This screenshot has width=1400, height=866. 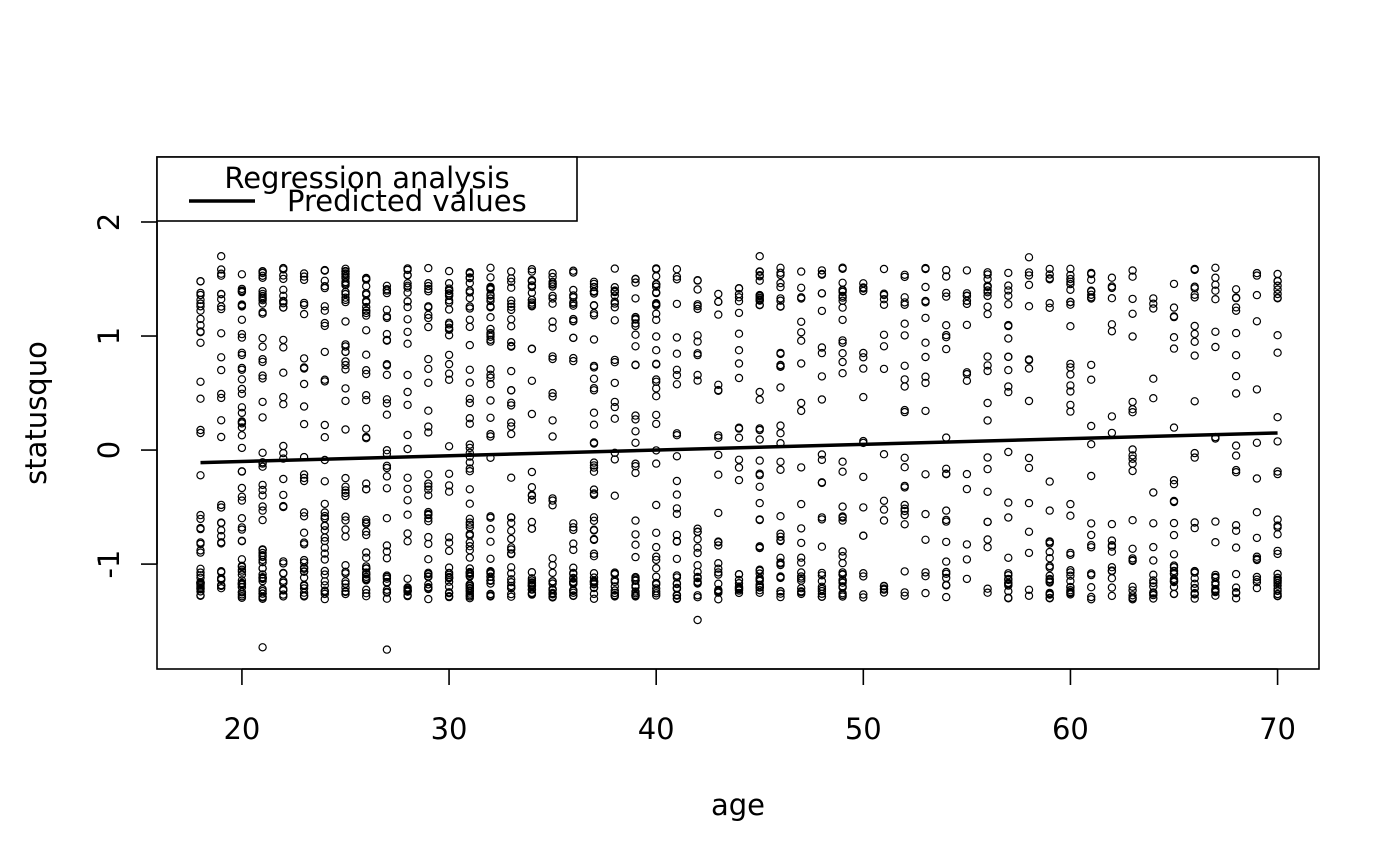 What do you see at coordinates (739, 448) in the screenshot?
I see `regression-line` at bounding box center [739, 448].